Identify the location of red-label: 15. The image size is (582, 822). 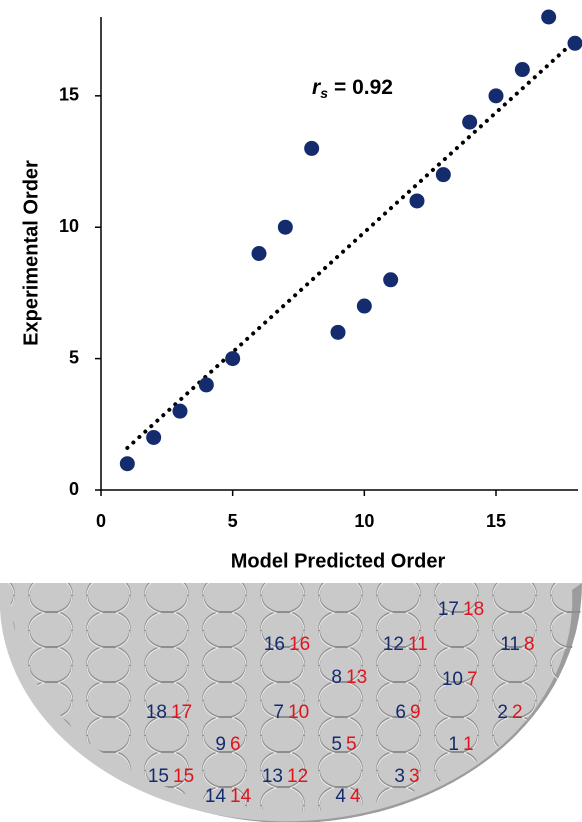
(183, 776).